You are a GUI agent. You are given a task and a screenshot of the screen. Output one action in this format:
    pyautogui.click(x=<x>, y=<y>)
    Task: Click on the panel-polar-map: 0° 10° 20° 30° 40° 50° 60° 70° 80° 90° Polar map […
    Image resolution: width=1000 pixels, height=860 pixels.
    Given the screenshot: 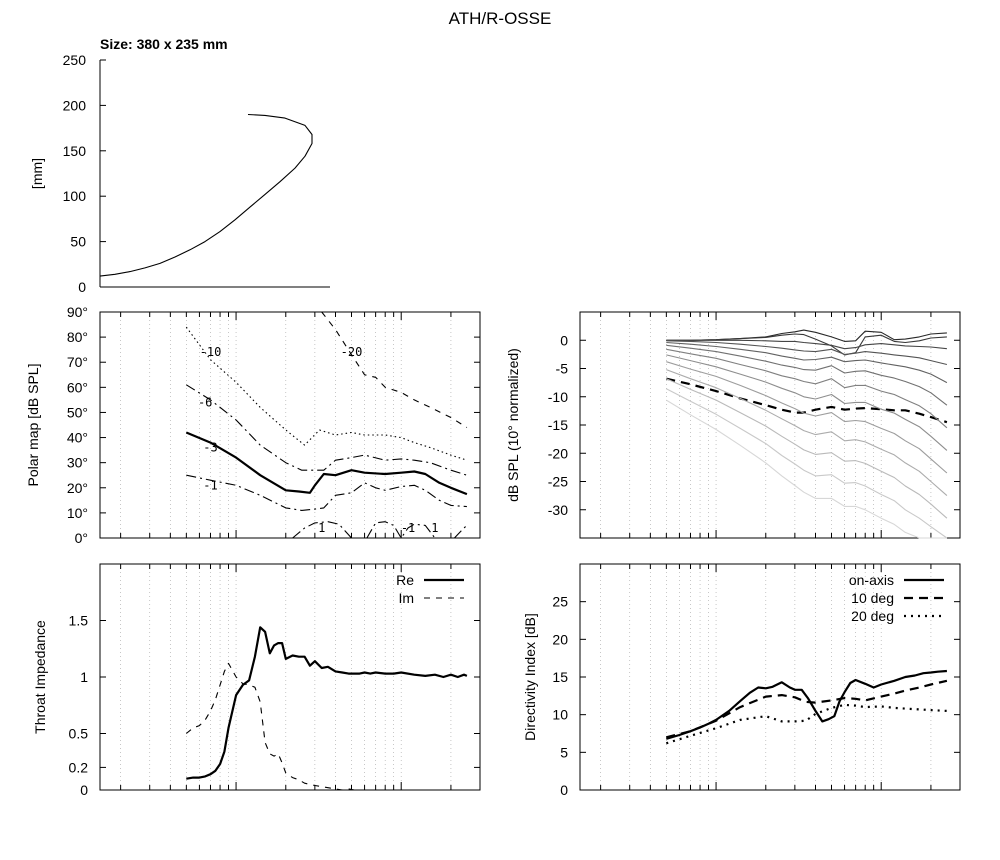 What is the action you would take?
    pyautogui.click(x=253, y=425)
    